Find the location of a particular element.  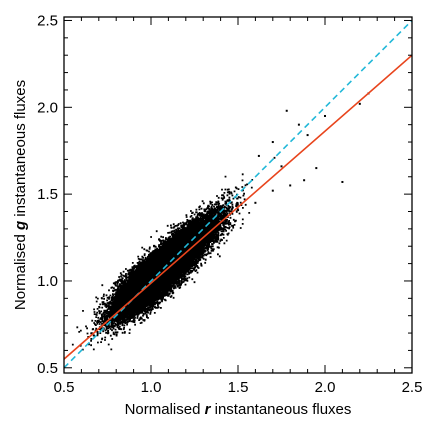

y-tick-label: 2.0 is located at coordinates (47, 107).